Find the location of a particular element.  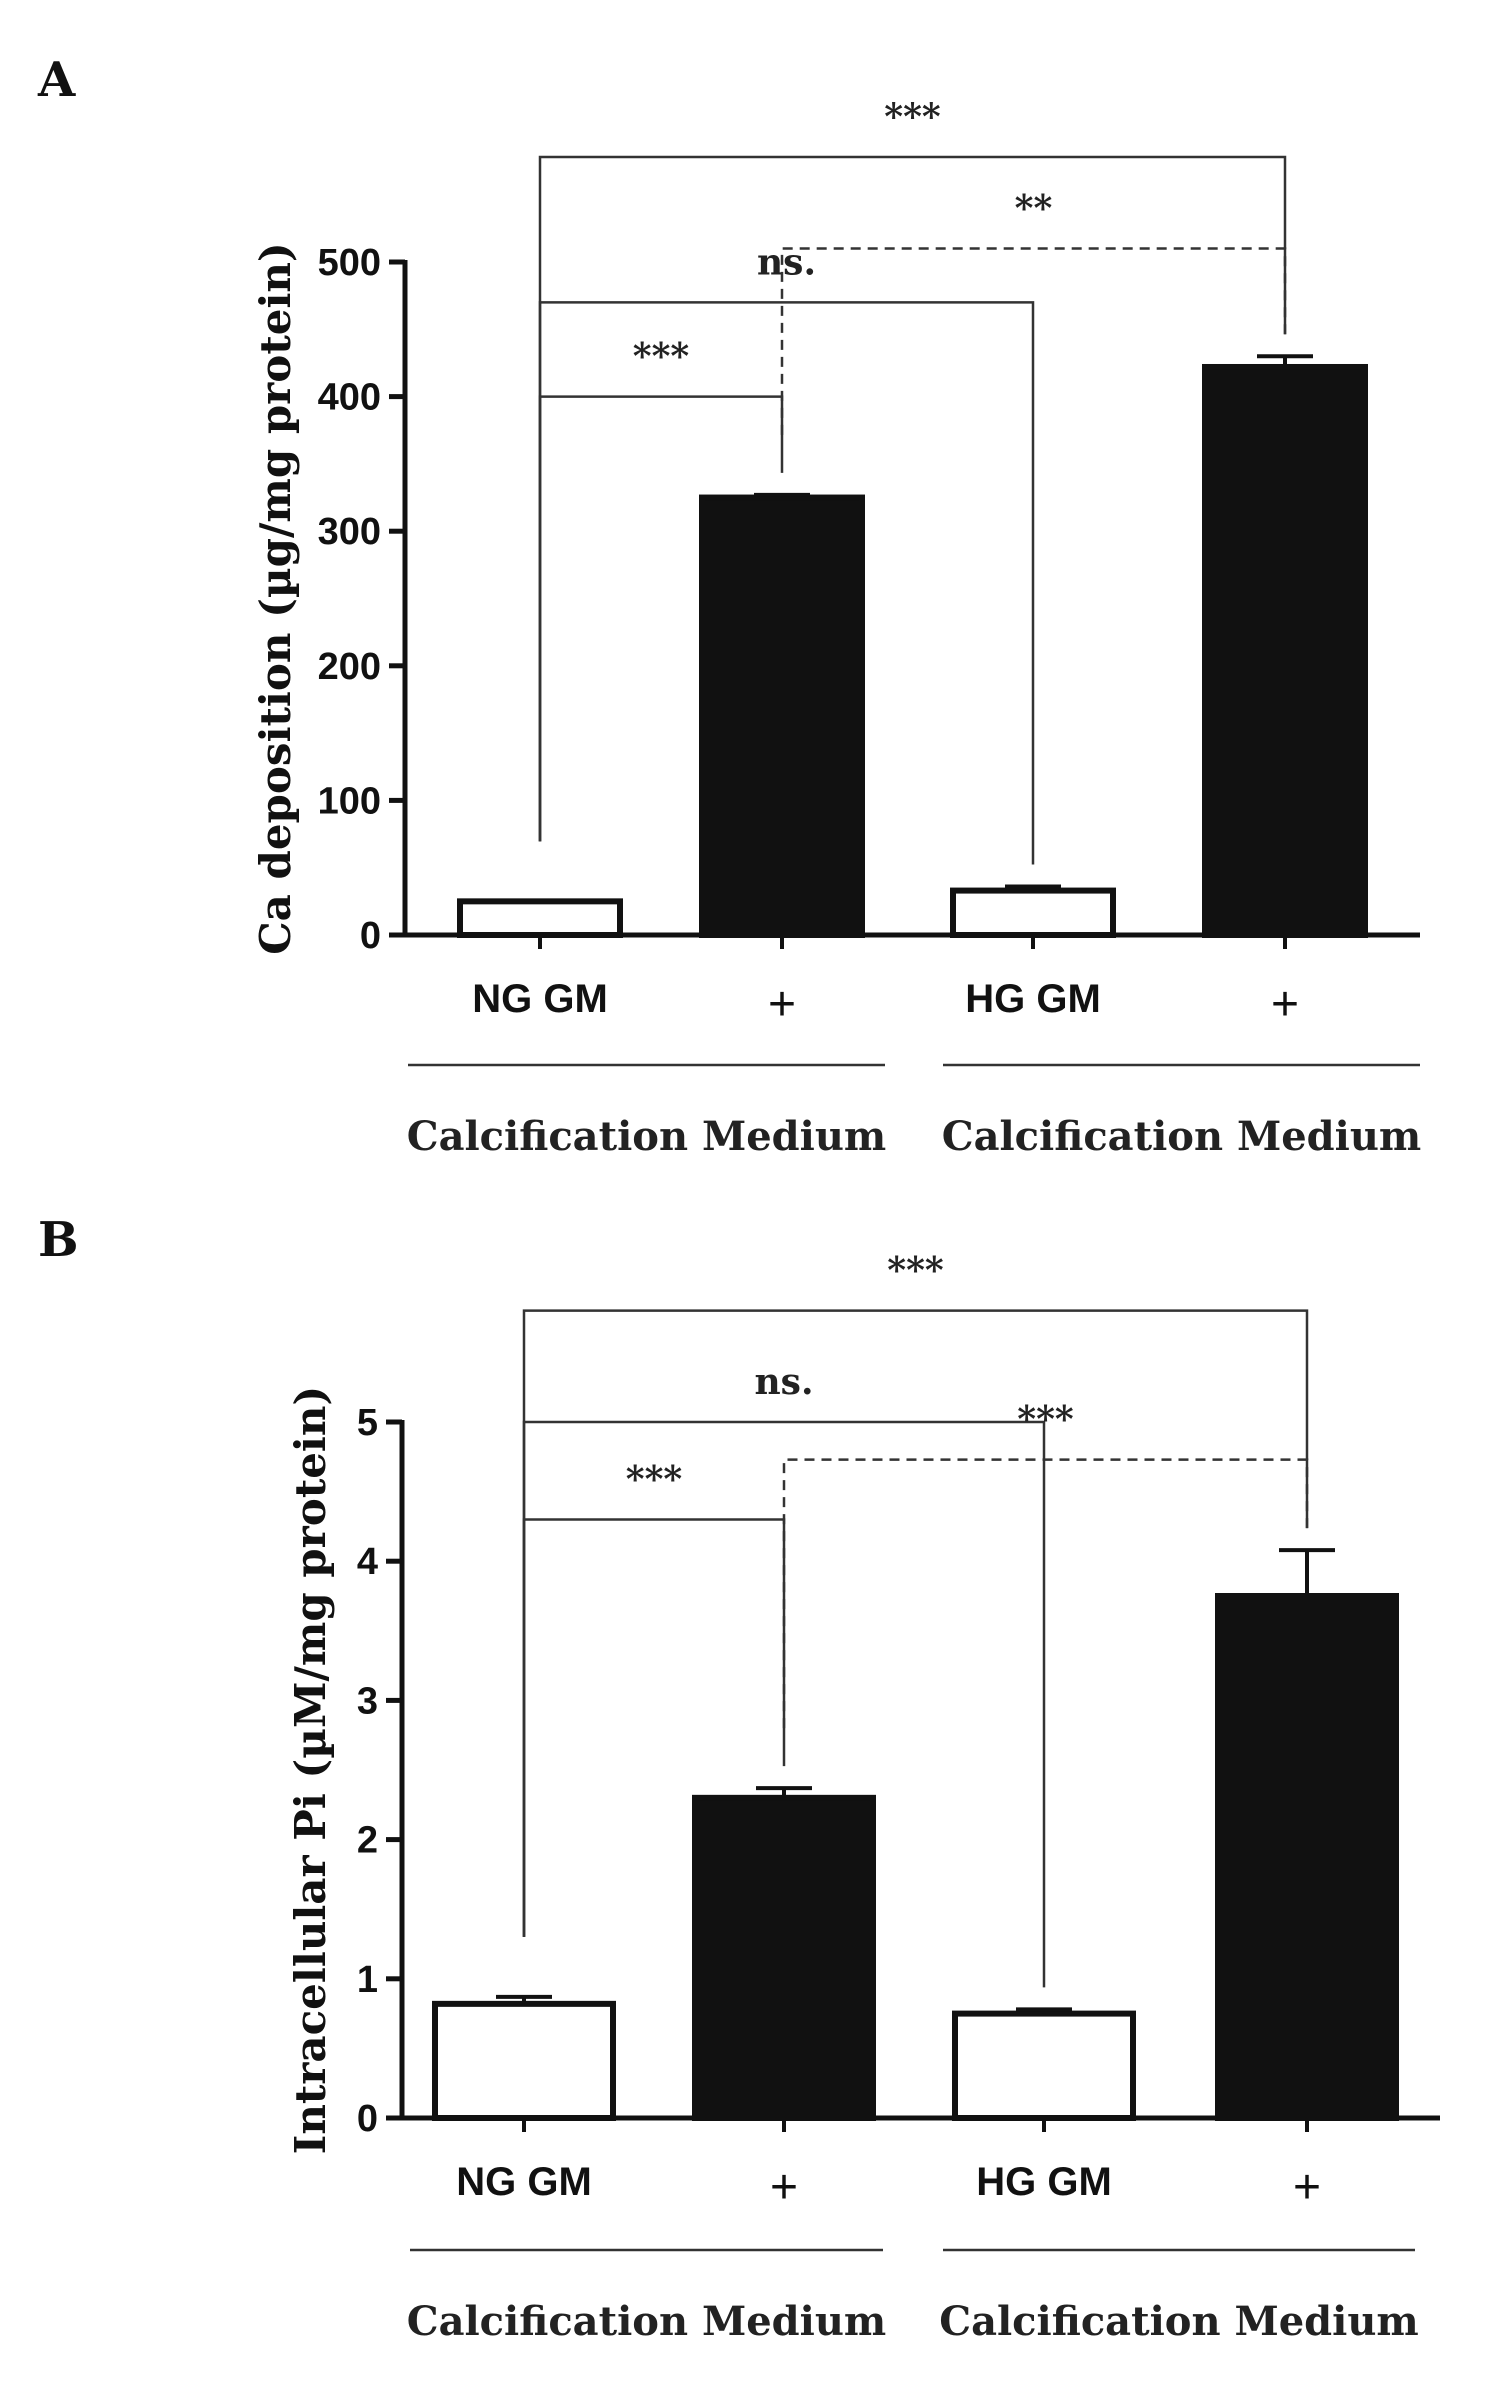

panel-b-y-axis-label: Intracellular Pi (µM/mg protein) is located at coordinates (310, 1770).